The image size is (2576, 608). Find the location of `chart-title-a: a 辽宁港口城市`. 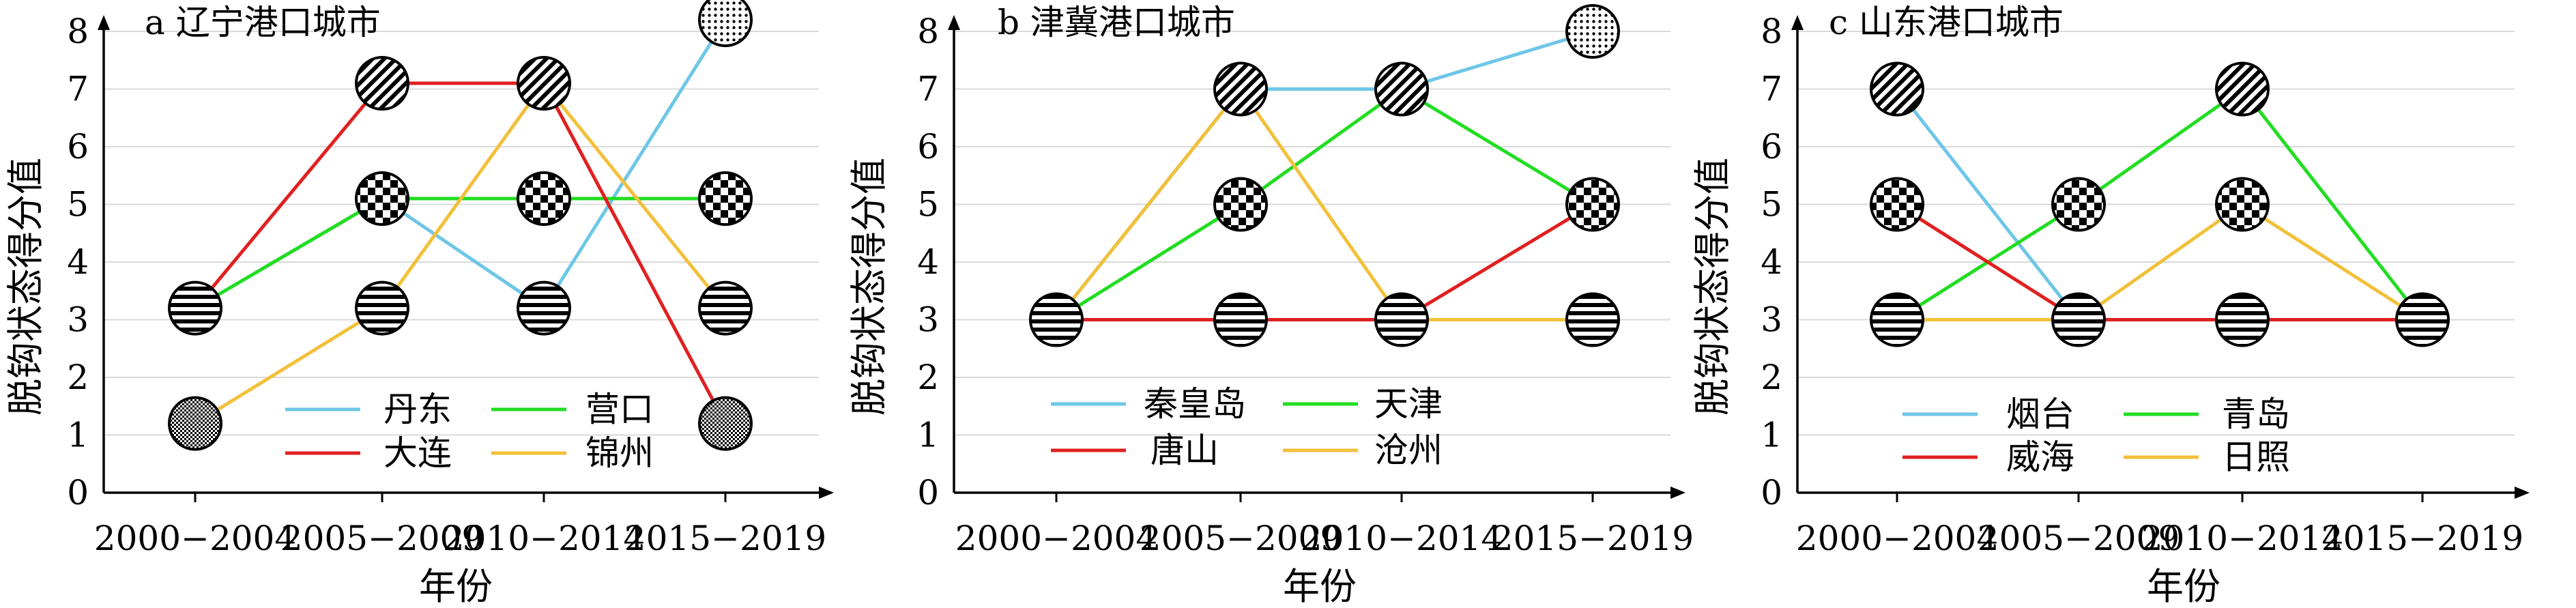

chart-title-a: a 辽宁港口城市 is located at coordinates (263, 22).